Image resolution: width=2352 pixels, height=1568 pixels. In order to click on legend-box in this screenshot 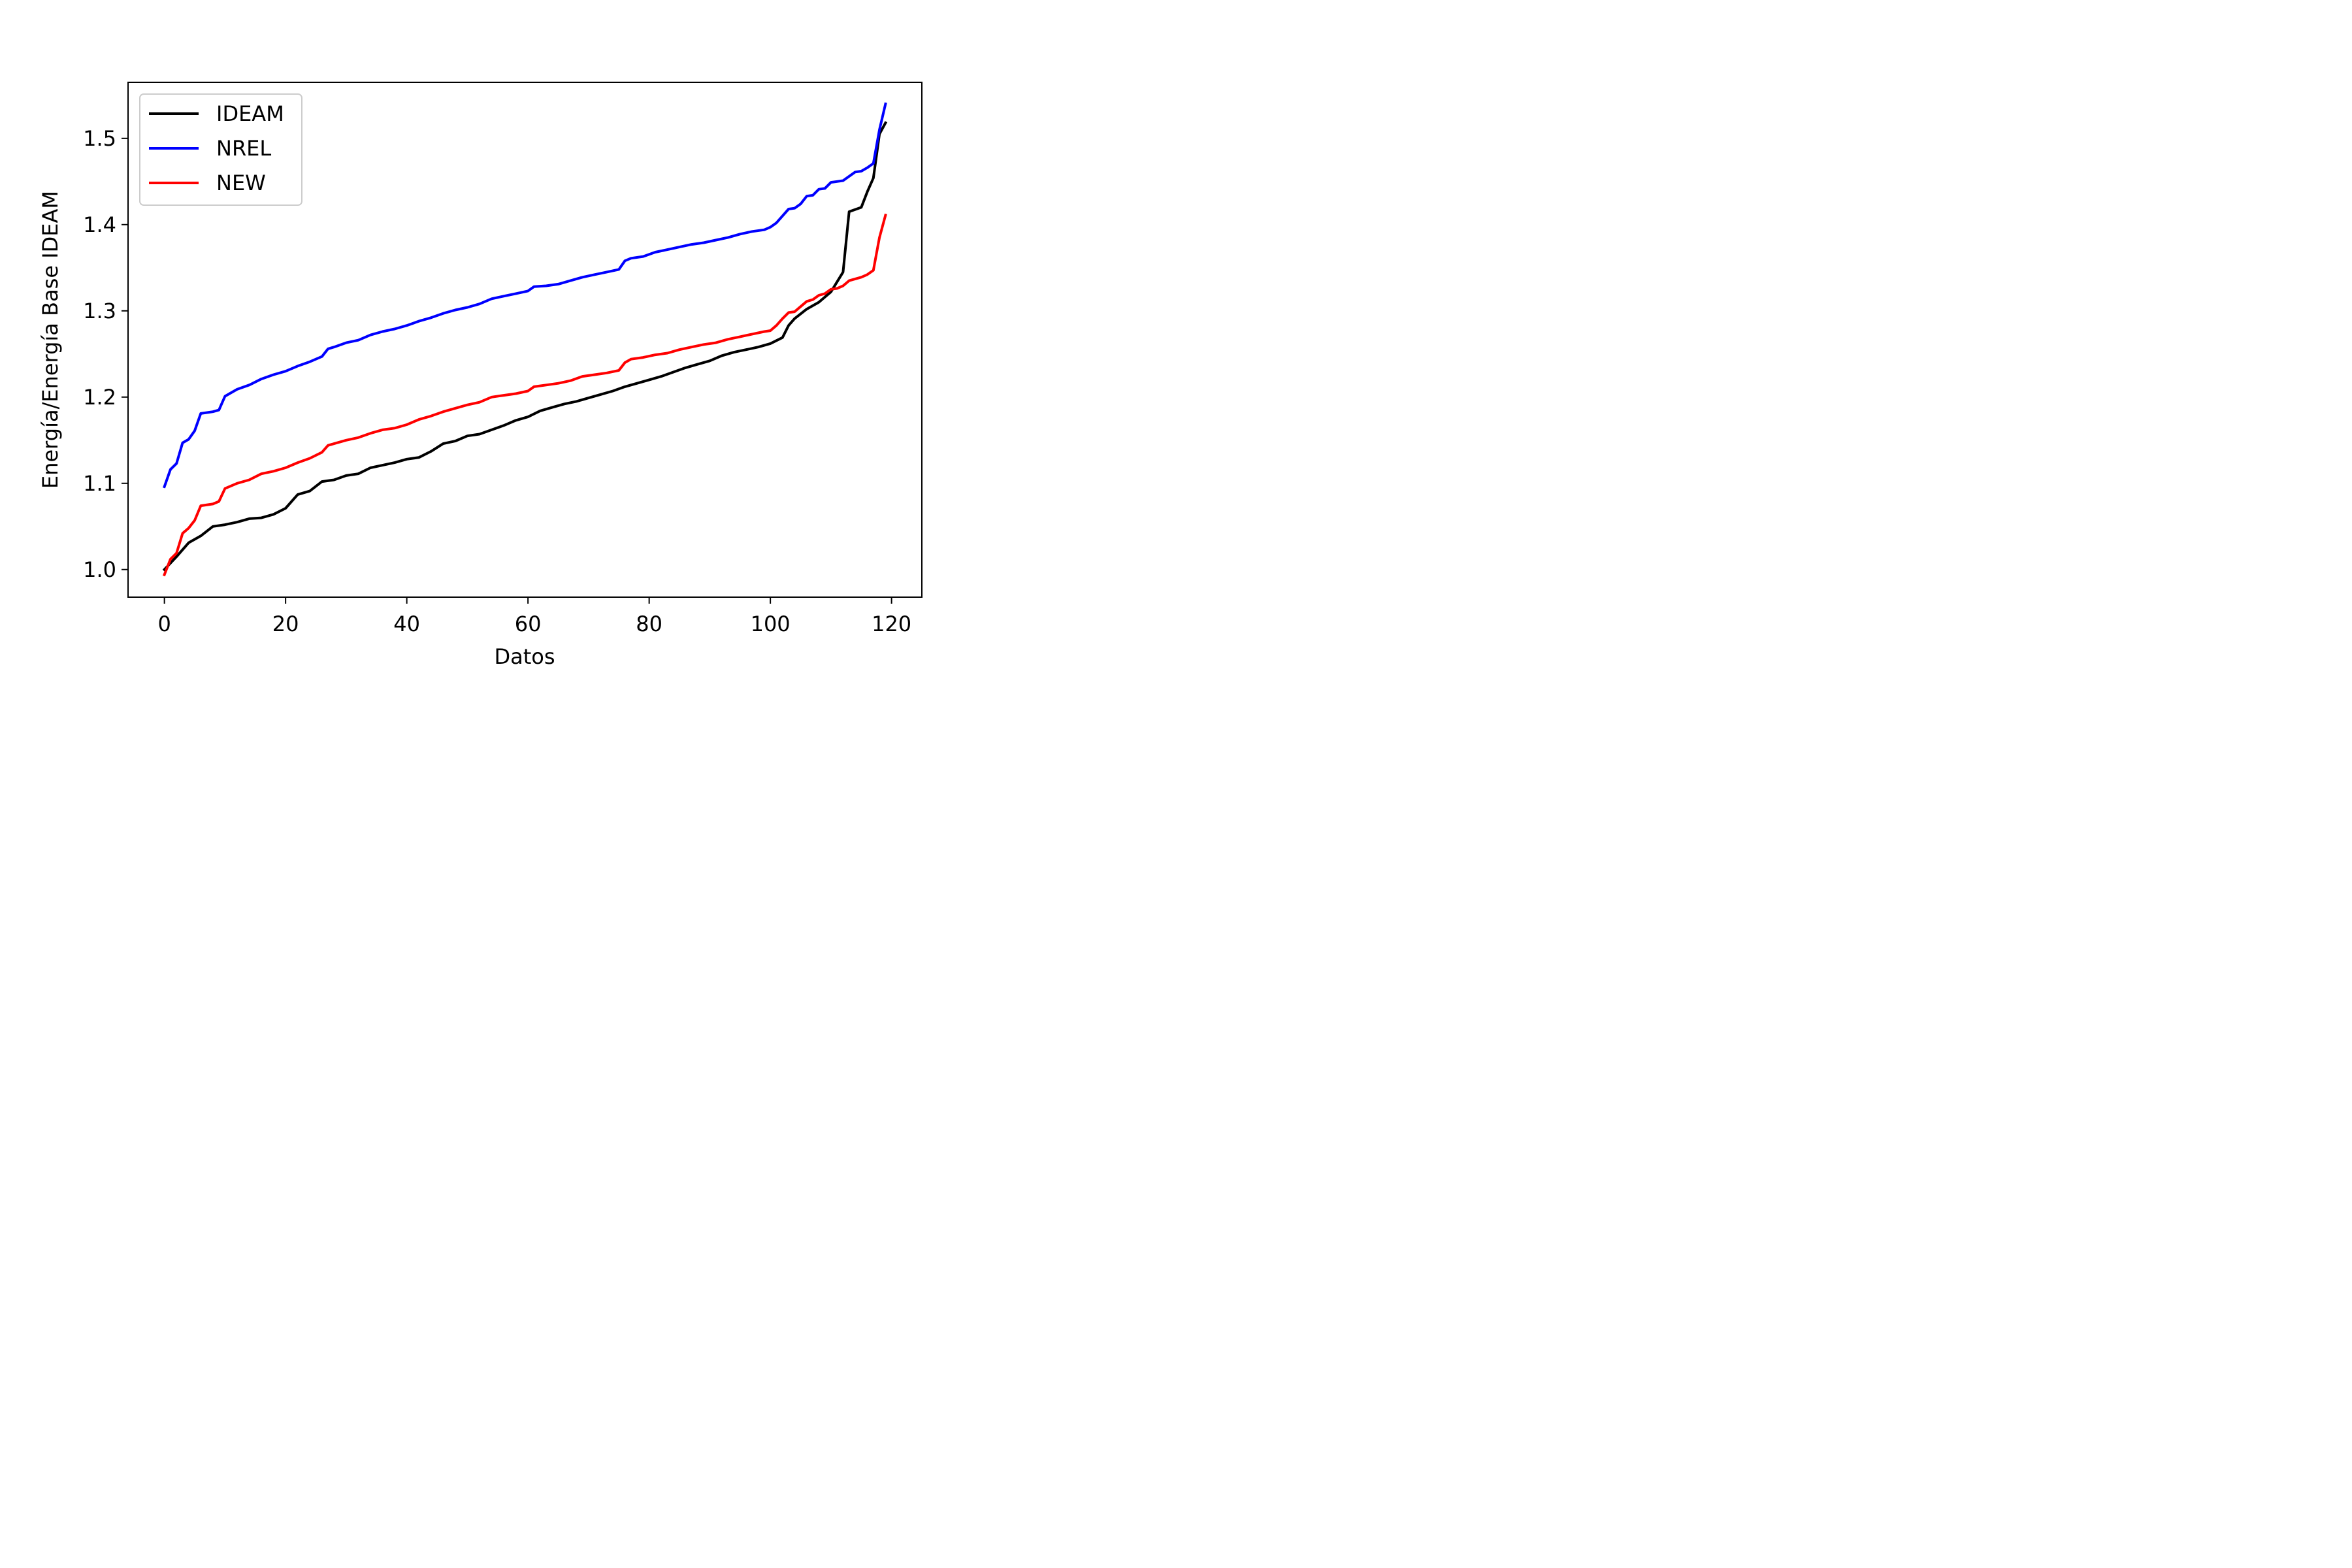, I will do `click(220, 149)`.